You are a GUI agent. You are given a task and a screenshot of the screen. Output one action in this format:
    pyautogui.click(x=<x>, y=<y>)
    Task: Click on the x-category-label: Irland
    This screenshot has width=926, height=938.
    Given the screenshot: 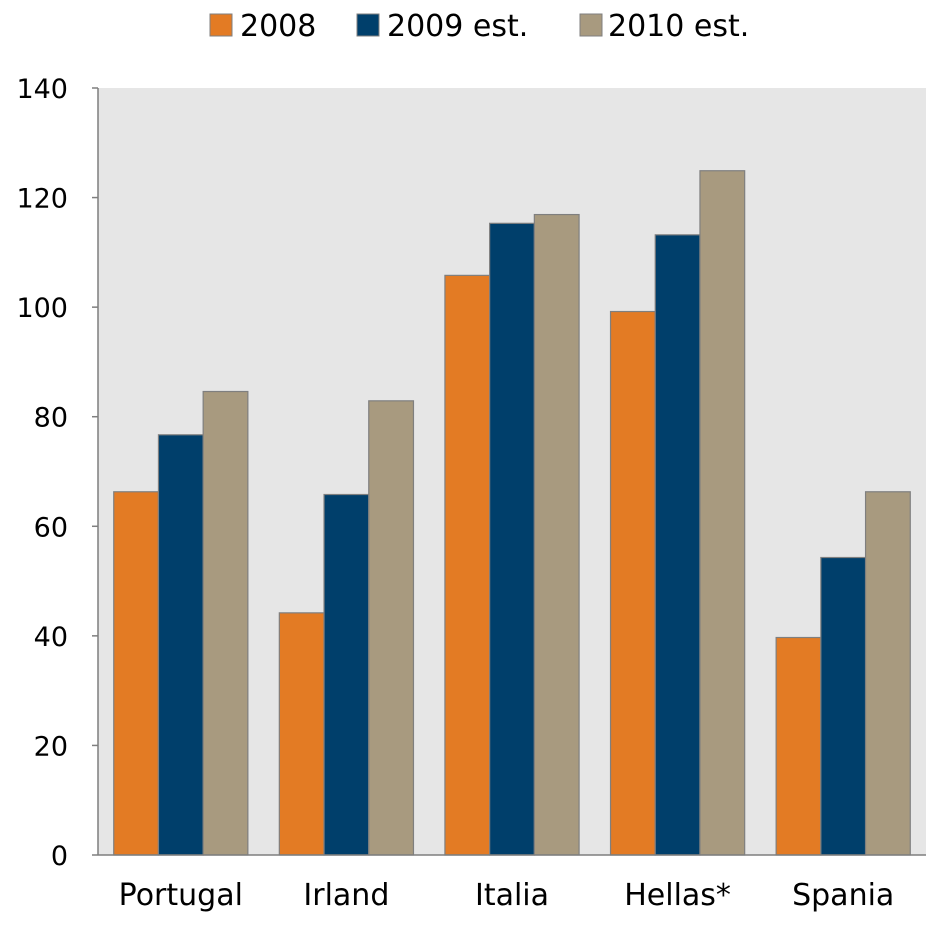 What is the action you would take?
    pyautogui.click(x=346, y=895)
    